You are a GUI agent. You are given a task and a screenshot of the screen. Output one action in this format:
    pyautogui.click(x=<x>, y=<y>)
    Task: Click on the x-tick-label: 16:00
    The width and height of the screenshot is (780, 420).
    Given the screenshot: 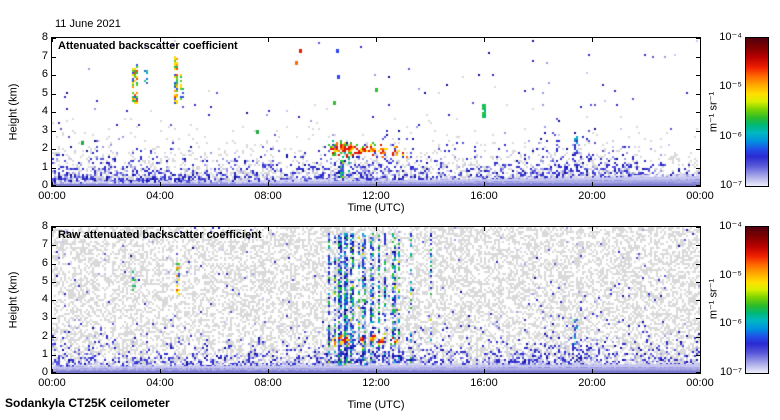 What is the action you would take?
    pyautogui.click(x=484, y=196)
    